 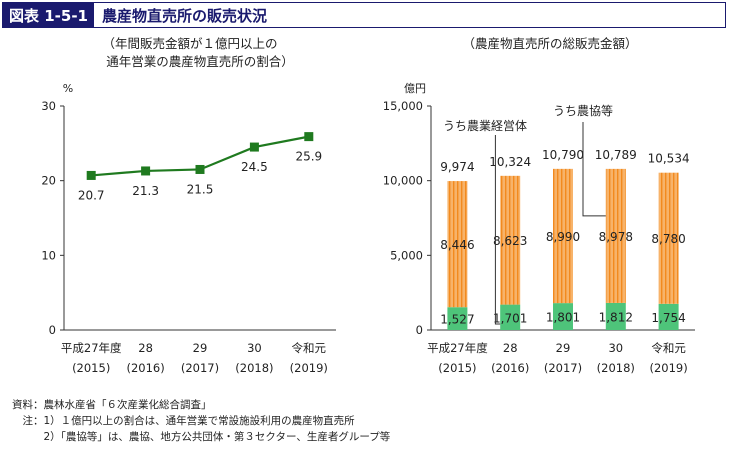 I want to click on line-chart-ylabel: %, so click(x=68, y=88).